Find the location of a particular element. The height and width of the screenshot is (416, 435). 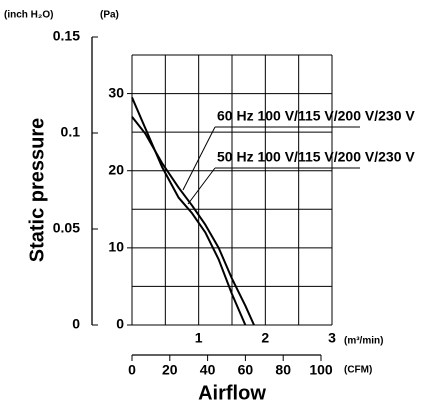

y-tick-label: 10 is located at coordinates (116, 247).